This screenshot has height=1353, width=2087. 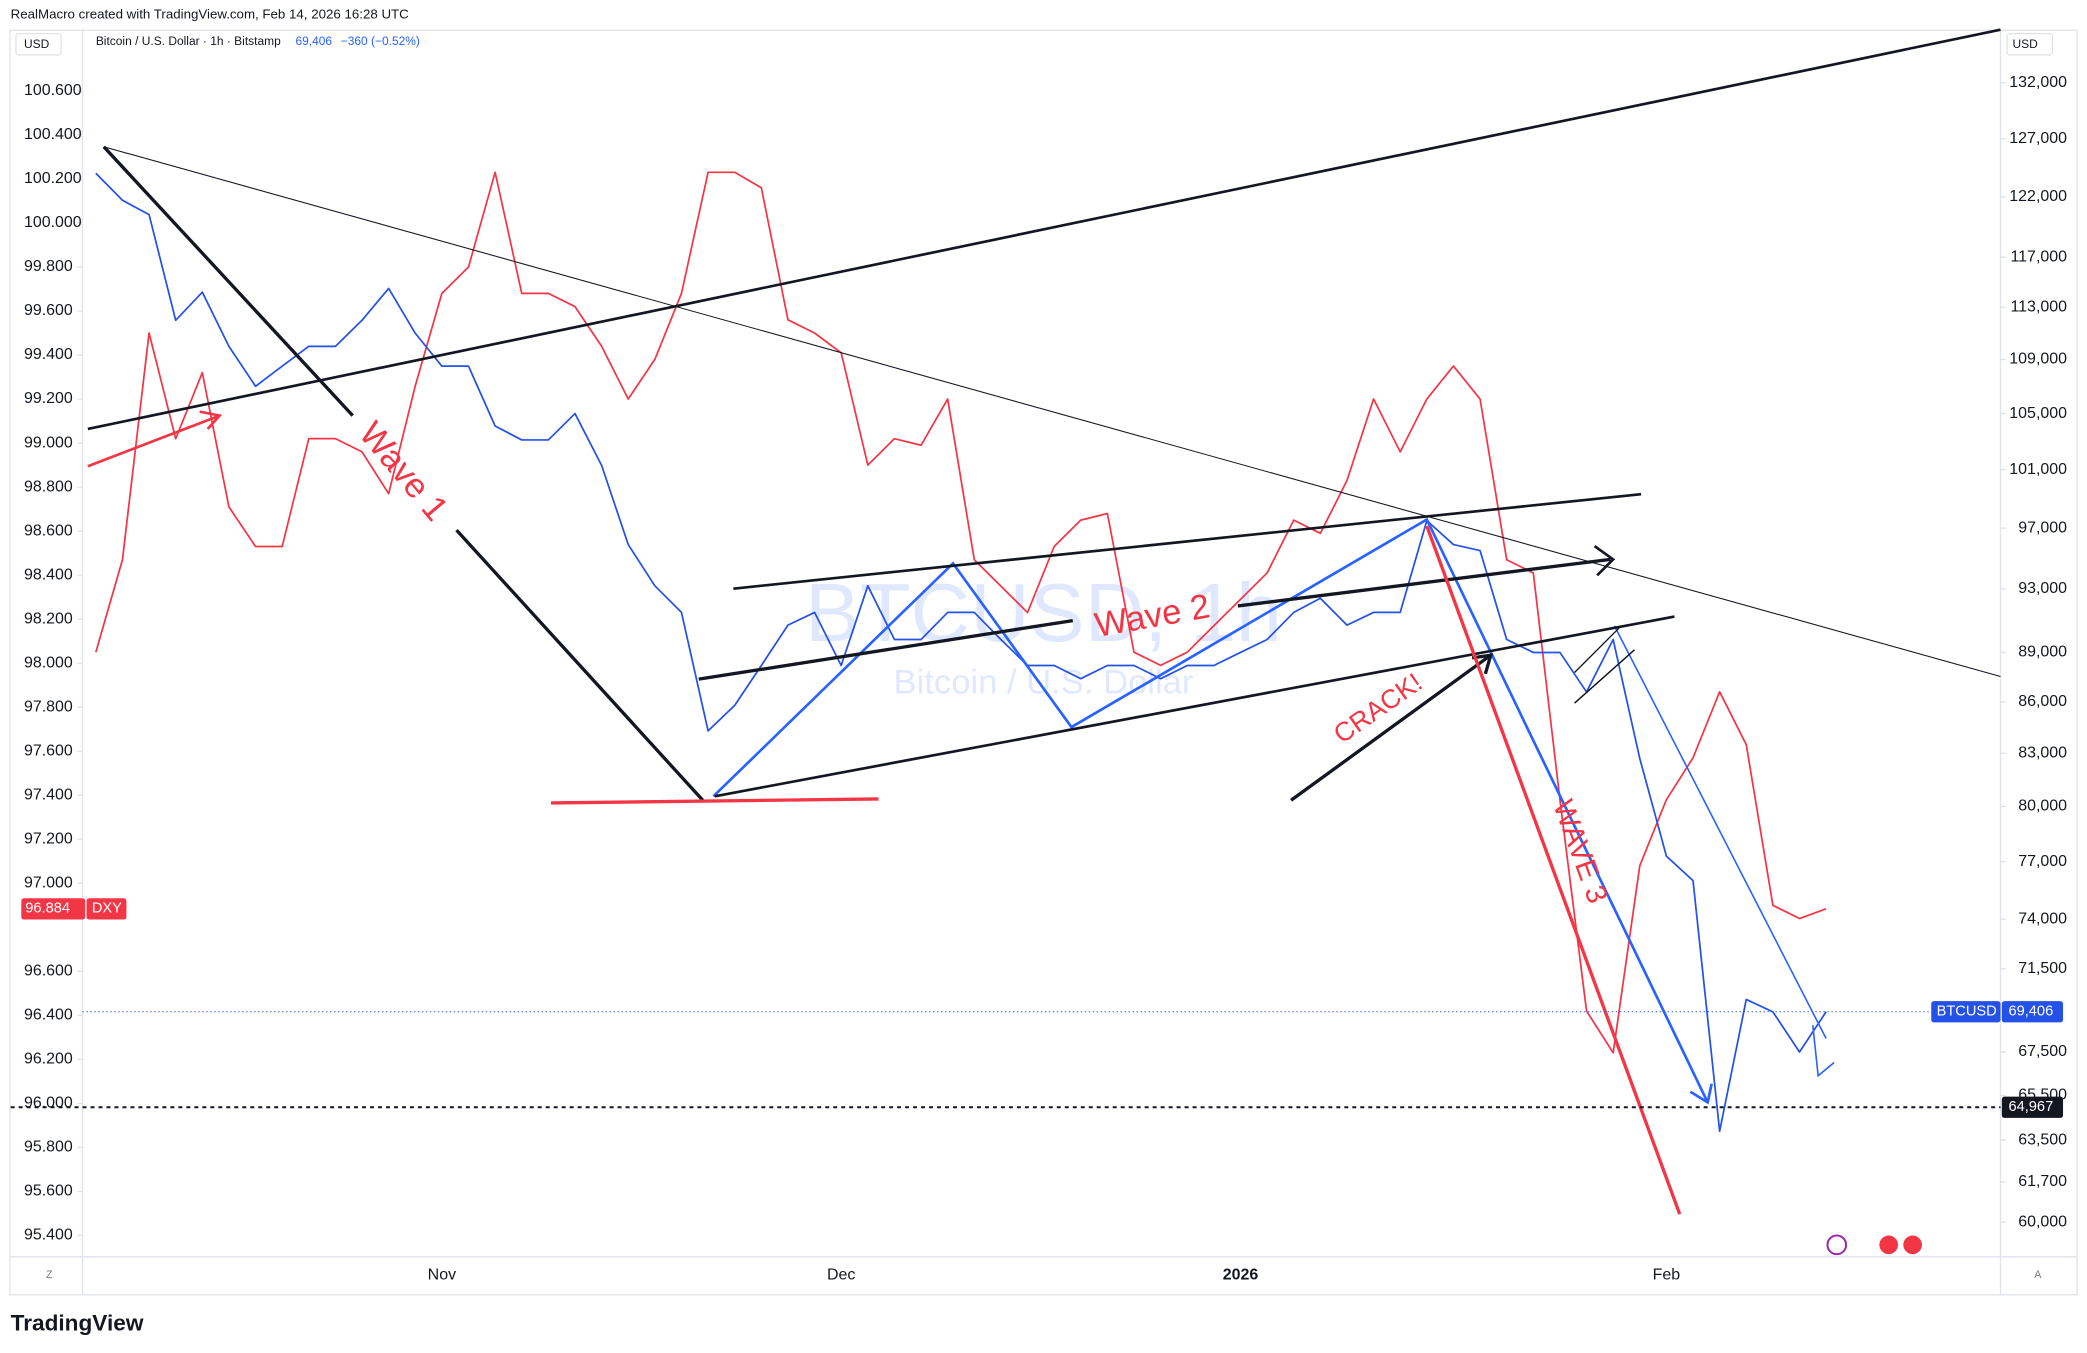 What do you see at coordinates (48, 1103) in the screenshot?
I see `y-tick-label: 96.000` at bounding box center [48, 1103].